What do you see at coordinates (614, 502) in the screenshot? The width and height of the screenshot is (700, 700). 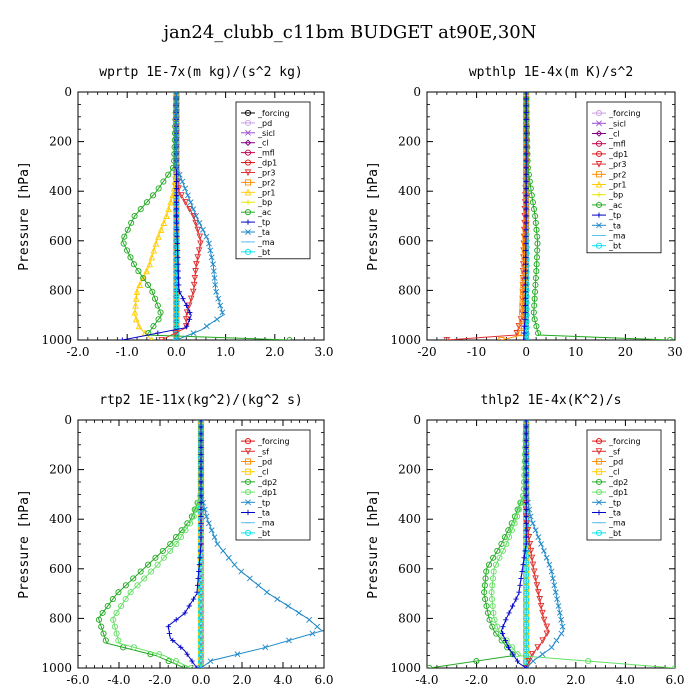 I see `legend-label: _tp` at bounding box center [614, 502].